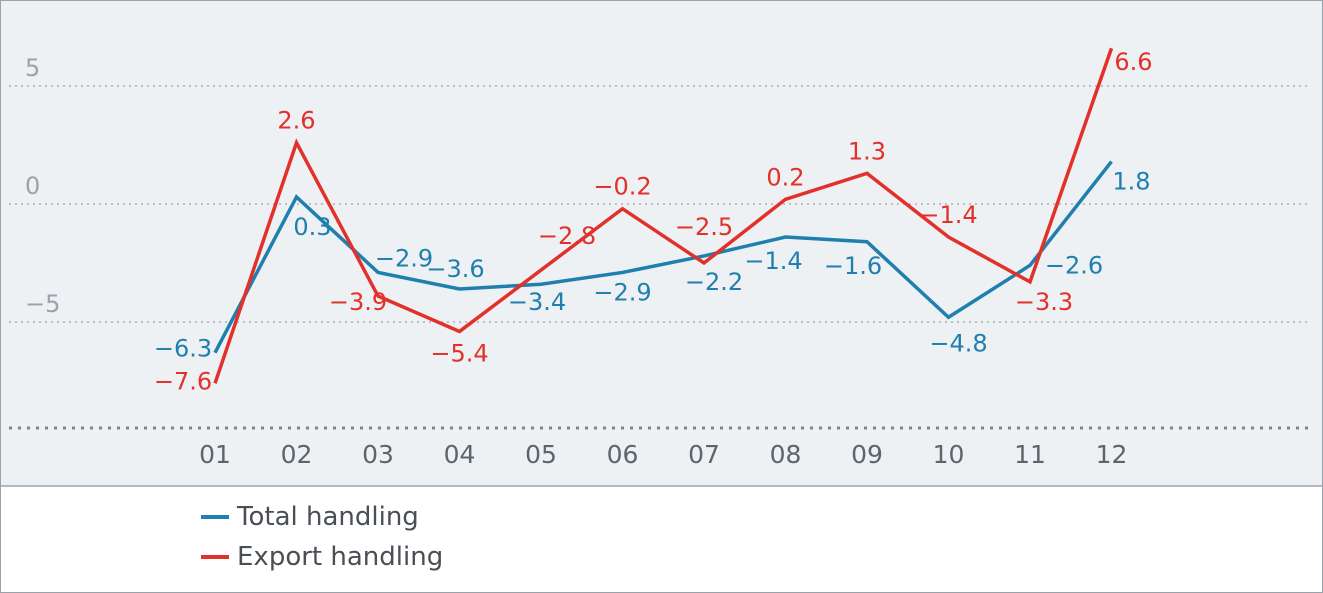  I want to click on legend-item-export: Export handling, so click(322, 557).